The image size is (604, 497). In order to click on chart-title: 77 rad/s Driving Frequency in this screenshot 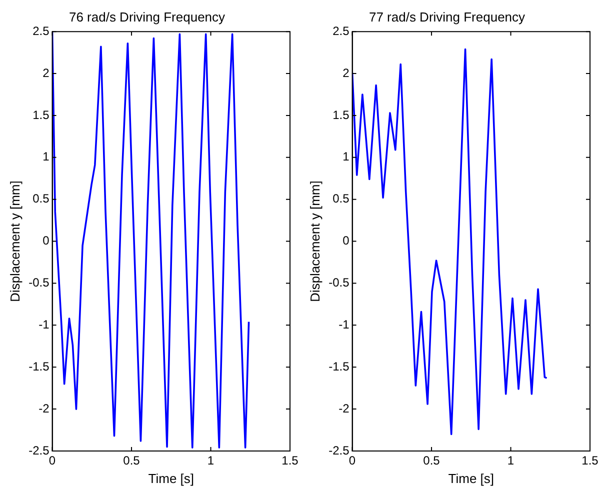, I will do `click(447, 16)`.